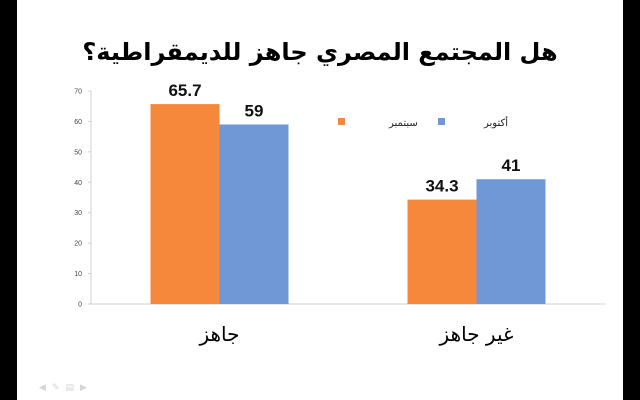 The image size is (640, 400). What do you see at coordinates (78, 152) in the screenshot?
I see `y-tick-label: 50` at bounding box center [78, 152].